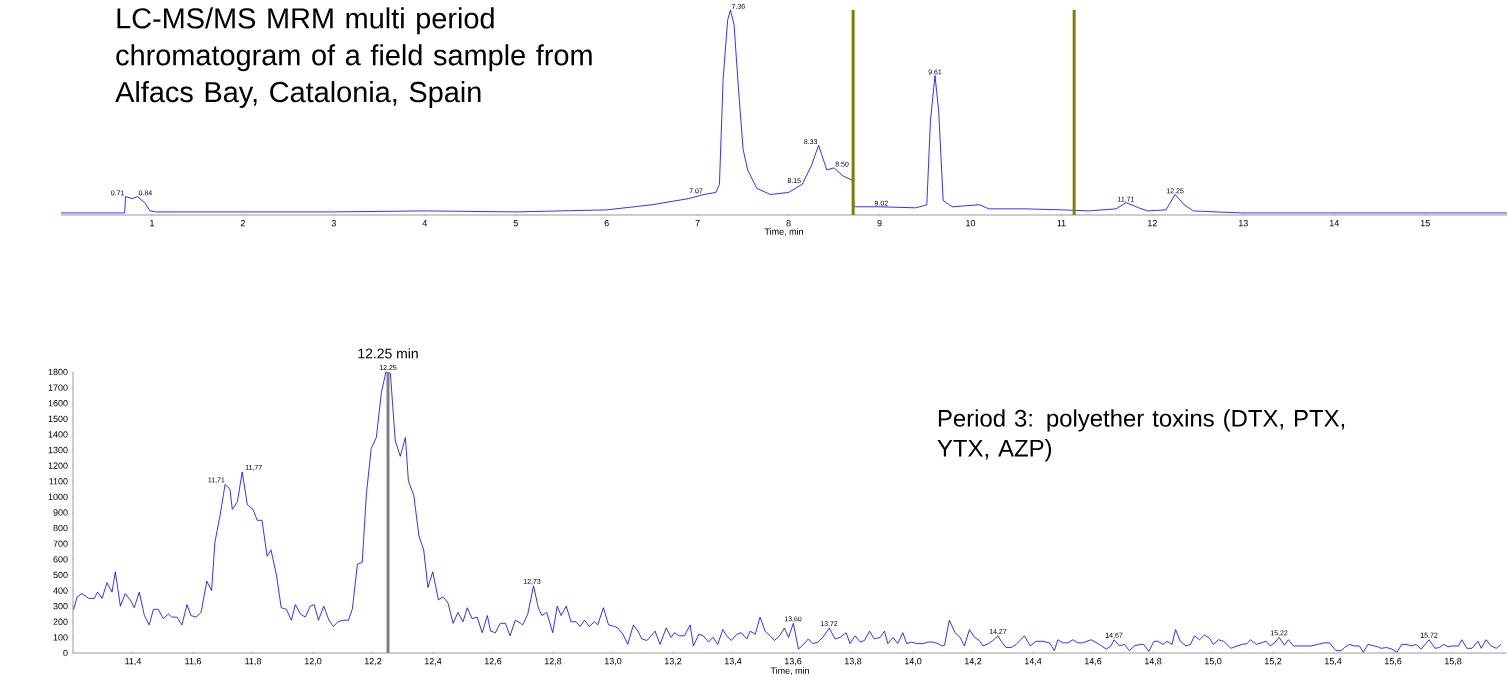 The height and width of the screenshot is (680, 1507). What do you see at coordinates (1243, 223) in the screenshot?
I see `x-tick-label: 13` at bounding box center [1243, 223].